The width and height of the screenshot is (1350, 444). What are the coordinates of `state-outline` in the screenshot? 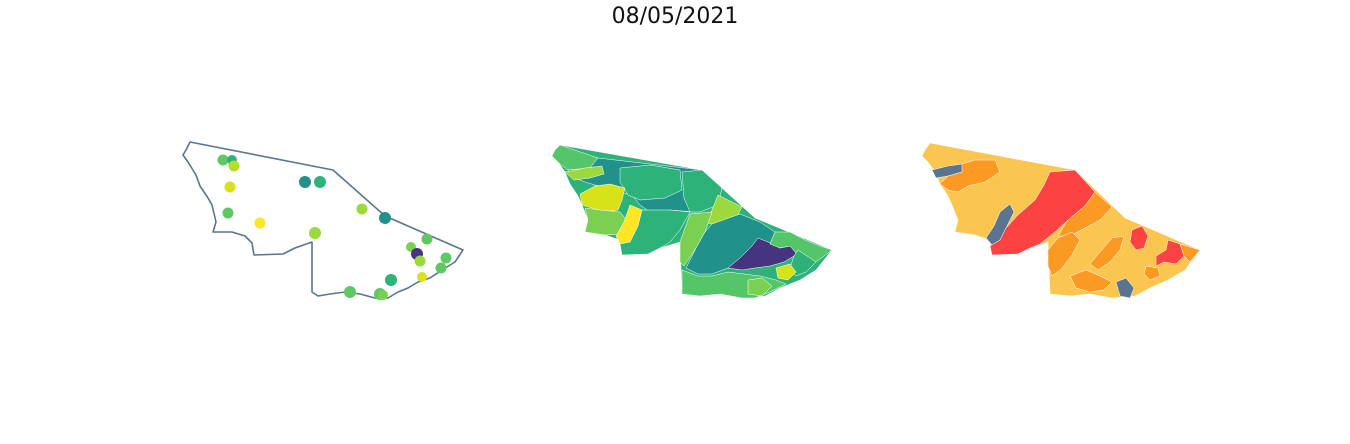 It's located at (323, 220).